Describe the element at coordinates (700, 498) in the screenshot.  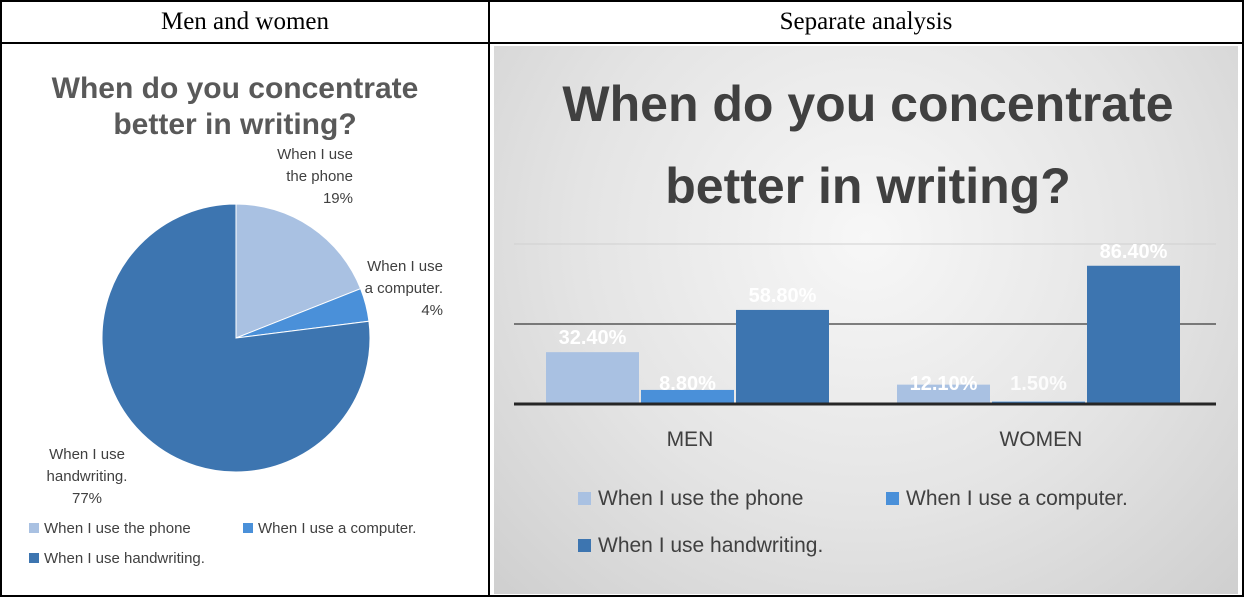
I see `bar-legend-label: When I use the phone` at that location.